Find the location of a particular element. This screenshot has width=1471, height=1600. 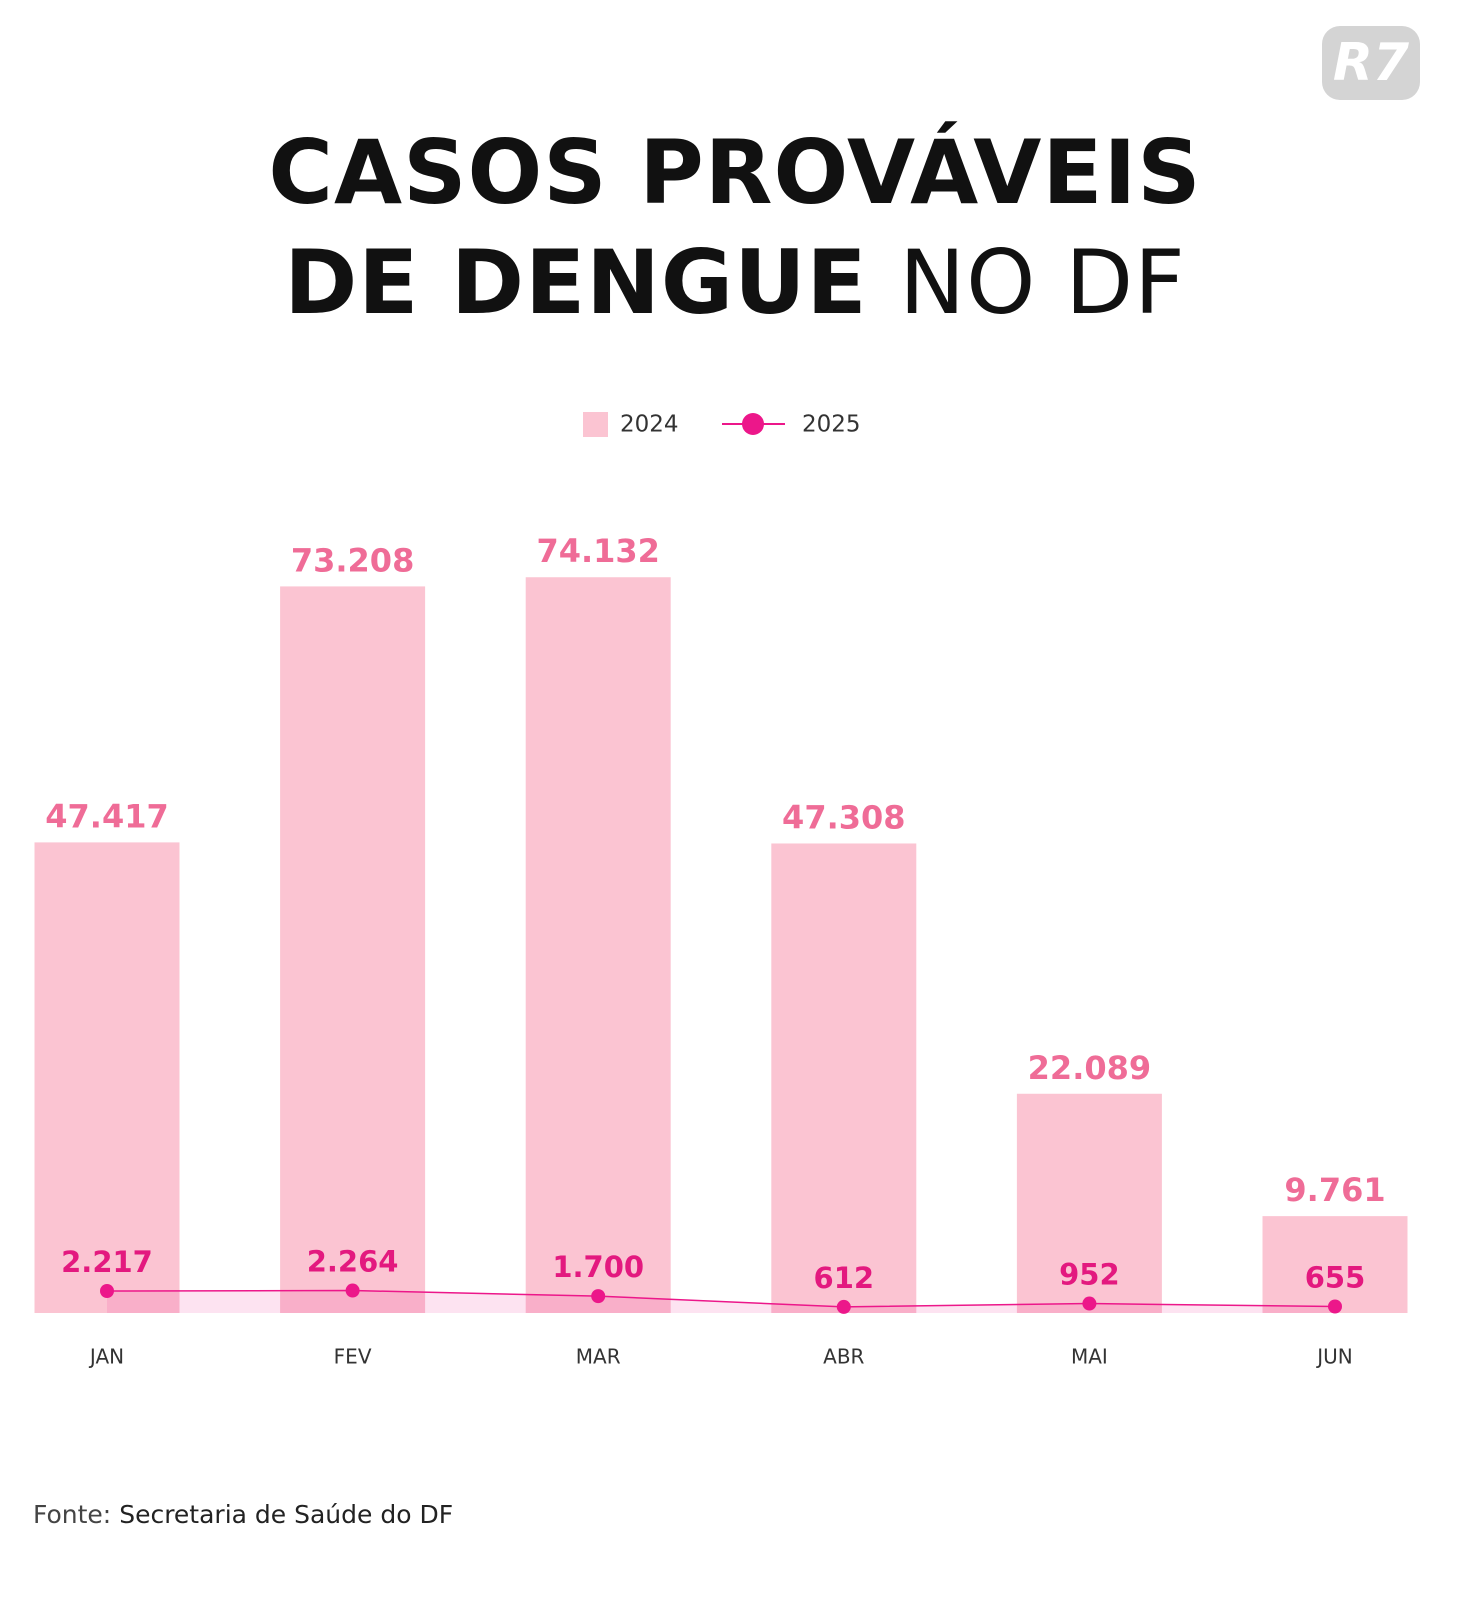

legend-label: 2024 is located at coordinates (649, 425).